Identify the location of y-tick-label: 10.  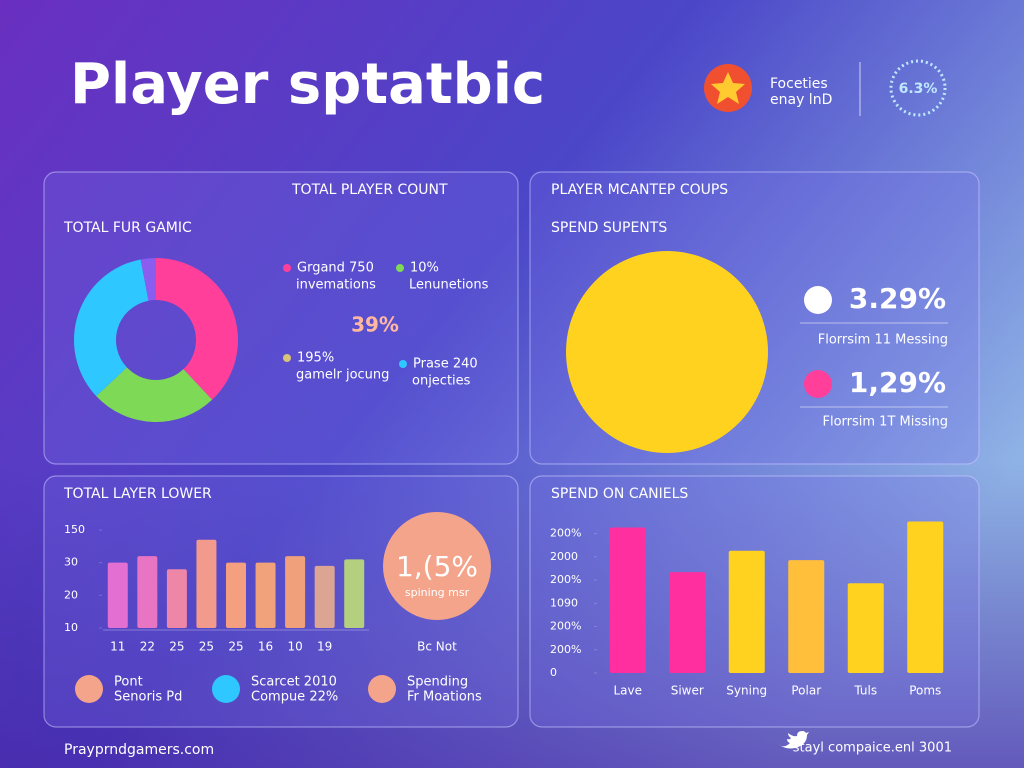
(71, 627).